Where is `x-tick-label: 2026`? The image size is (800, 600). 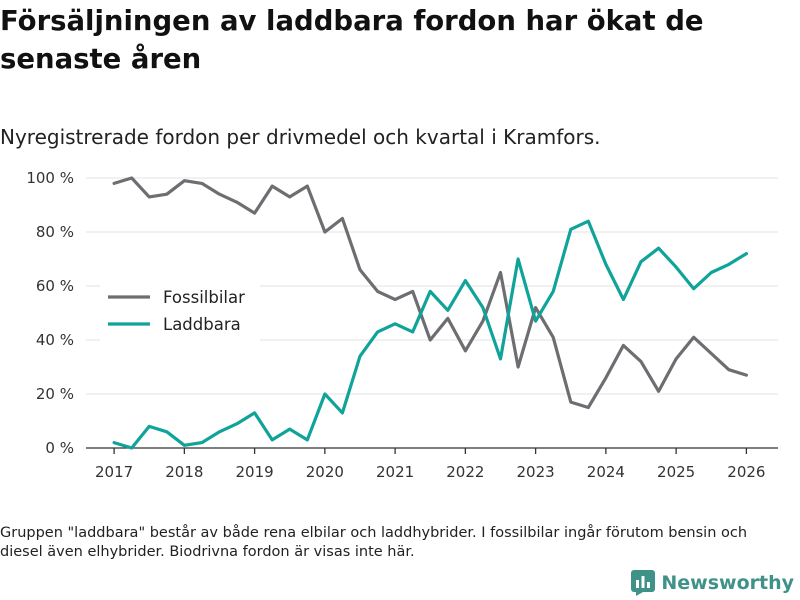
x-tick-label: 2026 is located at coordinates (746, 472).